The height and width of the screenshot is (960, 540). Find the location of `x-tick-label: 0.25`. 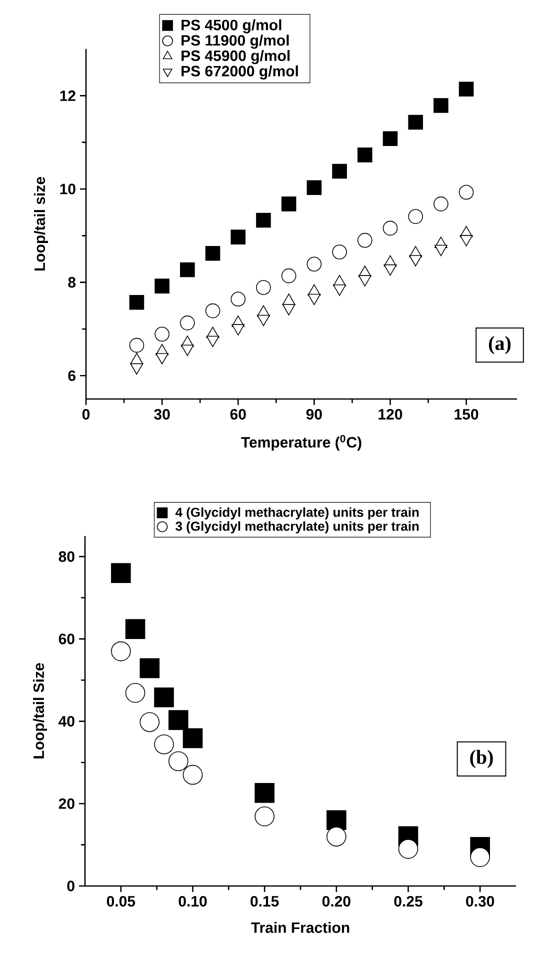

x-tick-label: 0.25 is located at coordinates (408, 901).